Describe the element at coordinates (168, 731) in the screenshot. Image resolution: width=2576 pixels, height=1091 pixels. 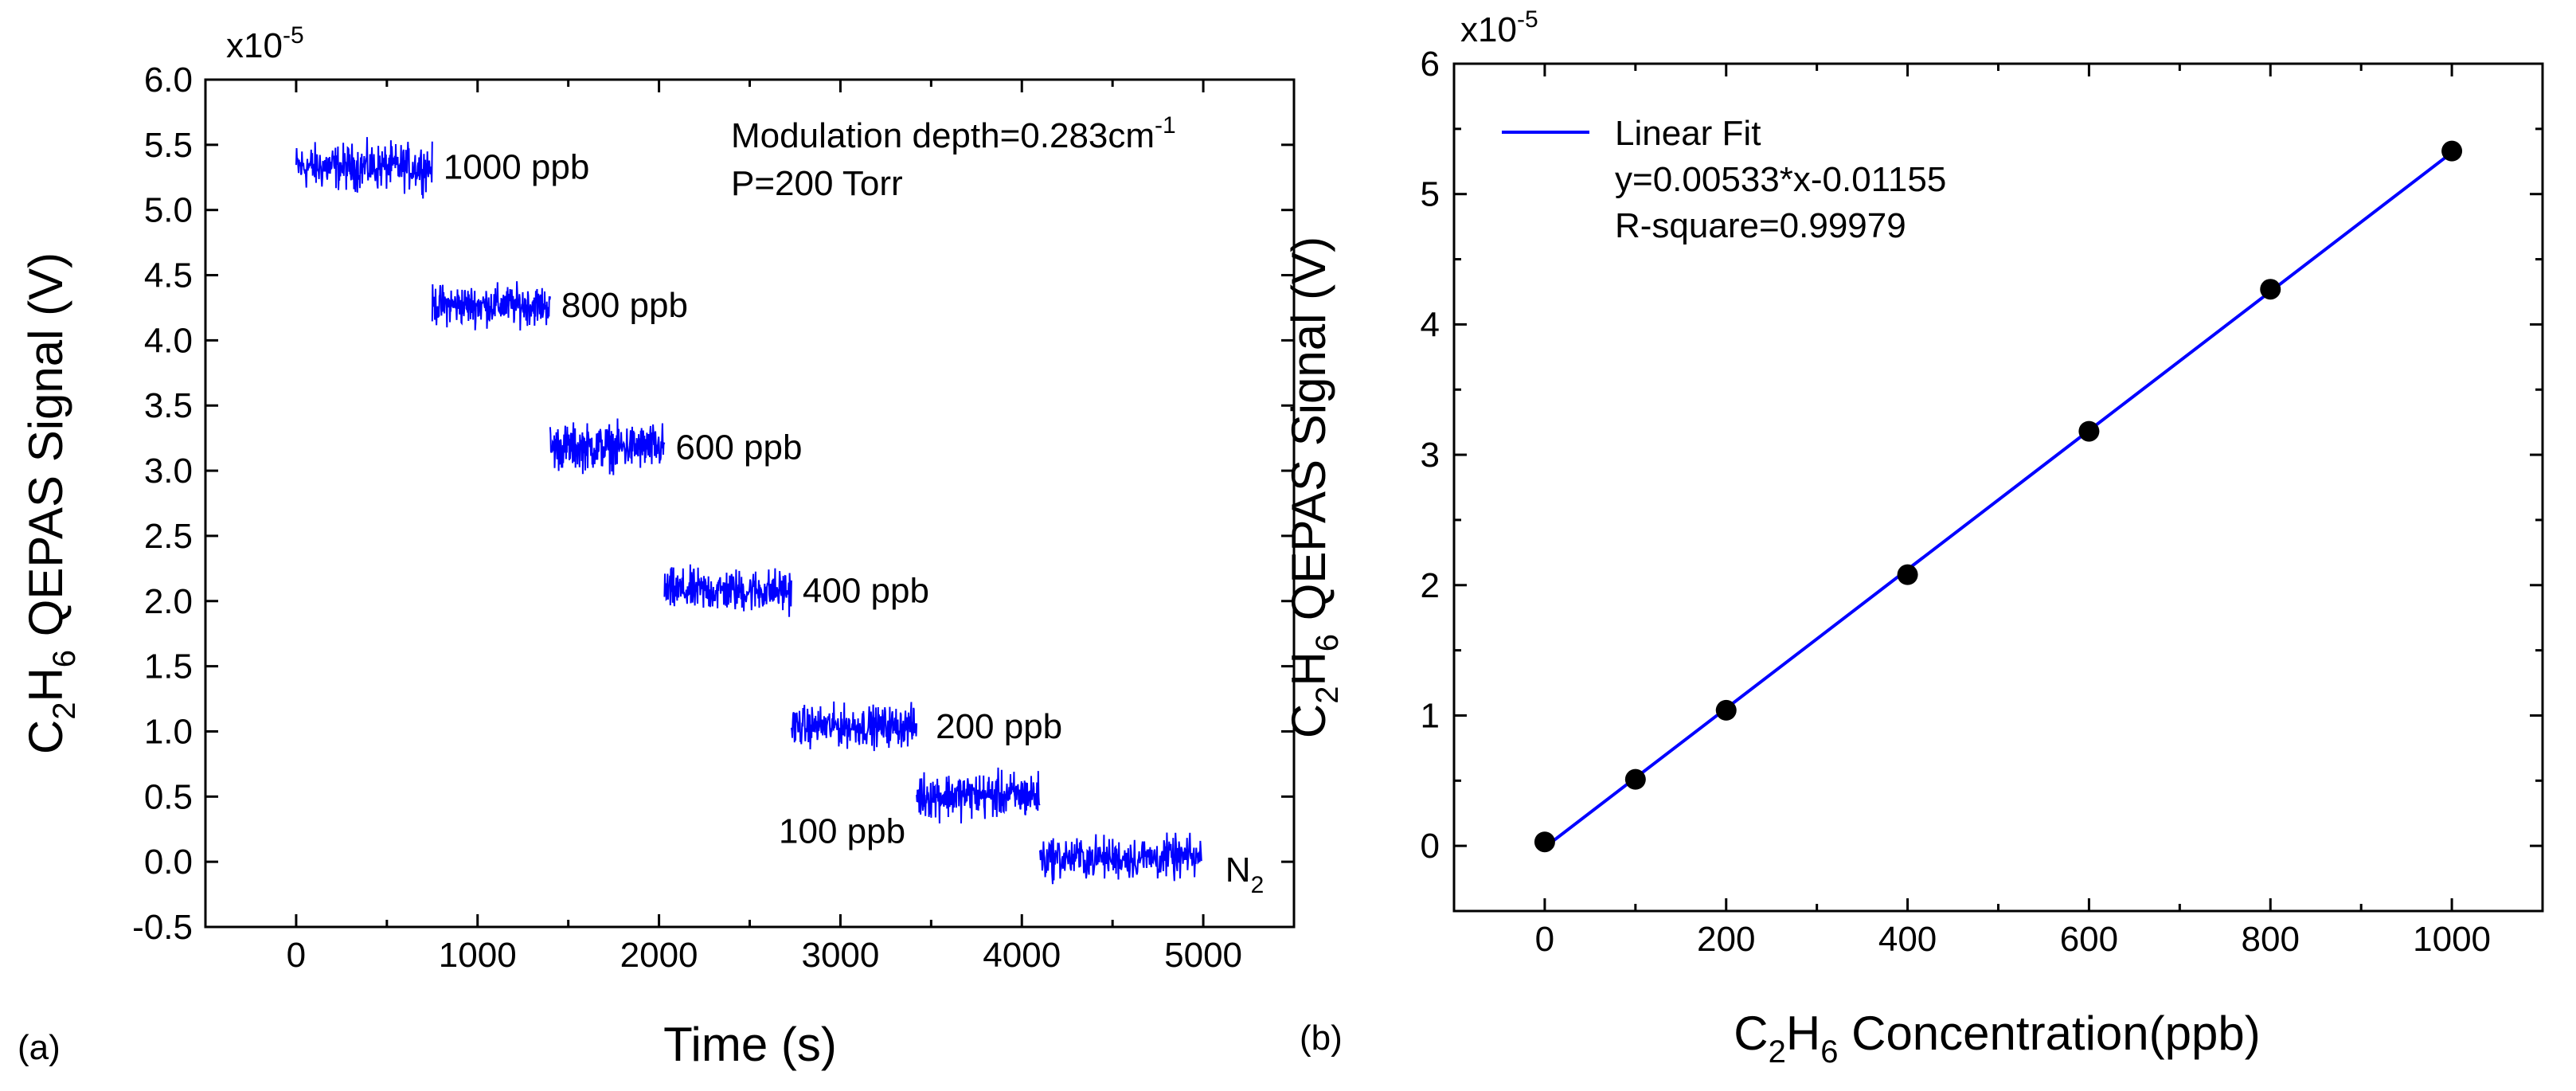
I see `panel-a-y-tick-label: 1.0` at that location.